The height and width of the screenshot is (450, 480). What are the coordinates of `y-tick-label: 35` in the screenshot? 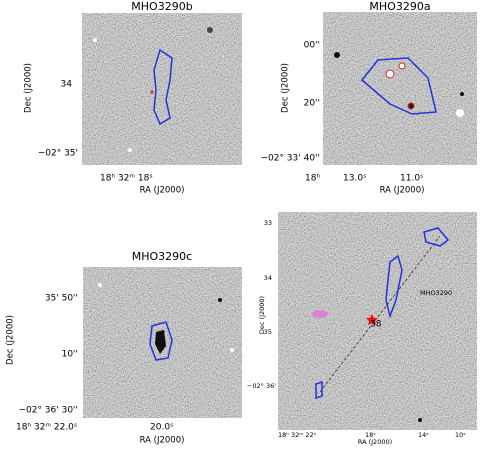 It's located at (268, 332).